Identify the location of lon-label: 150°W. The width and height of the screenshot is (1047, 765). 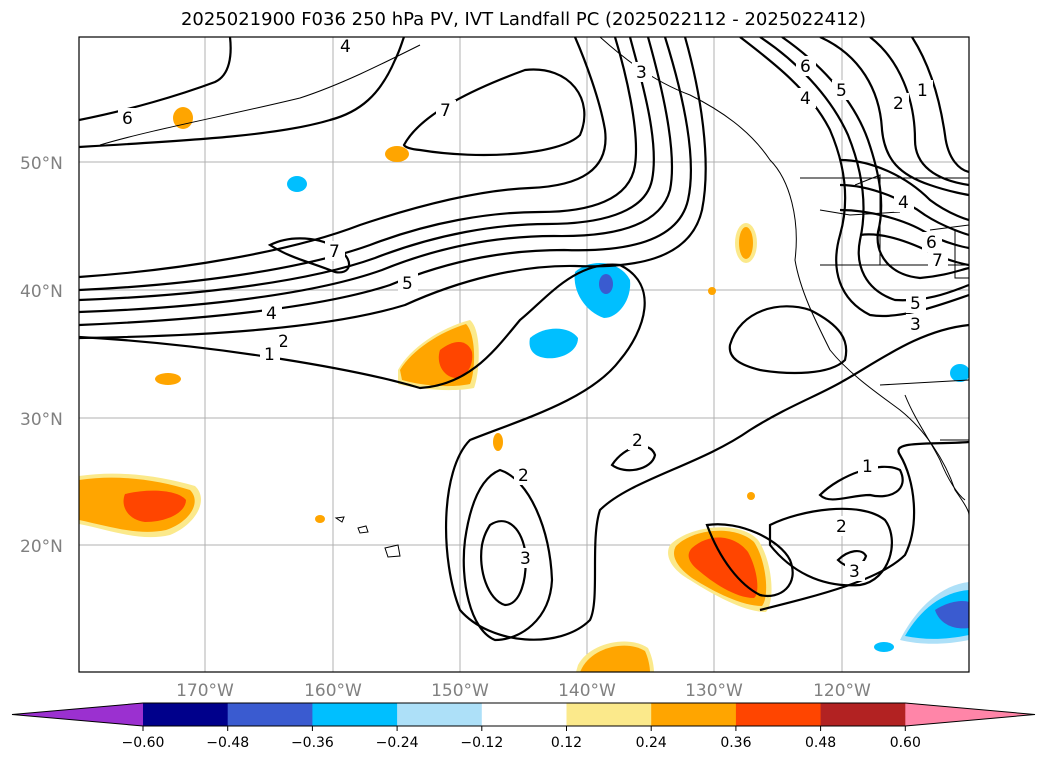
(460, 691).